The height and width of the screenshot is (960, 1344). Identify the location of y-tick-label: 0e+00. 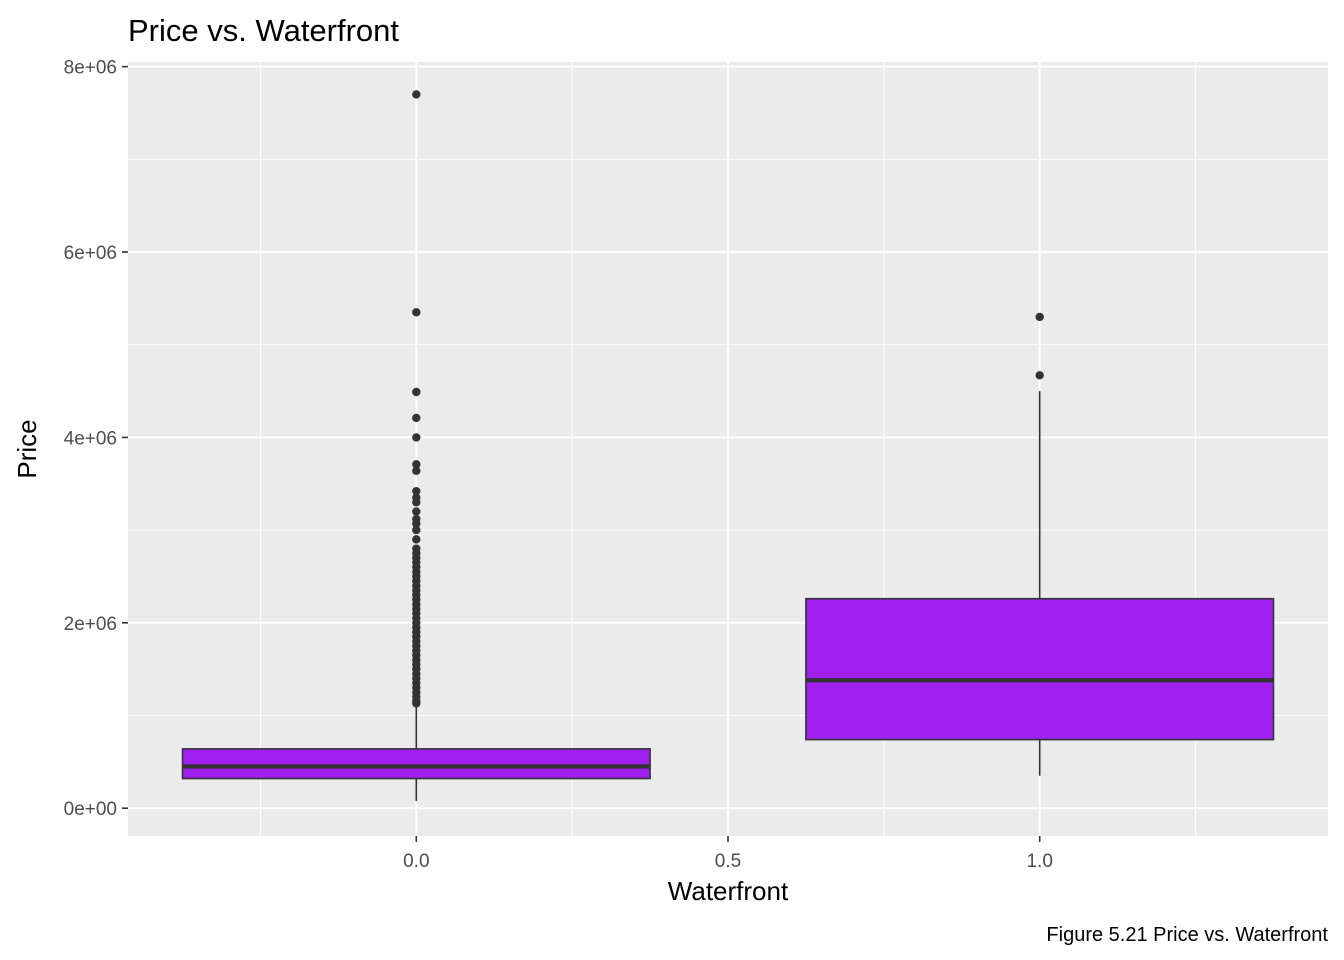
(90, 809).